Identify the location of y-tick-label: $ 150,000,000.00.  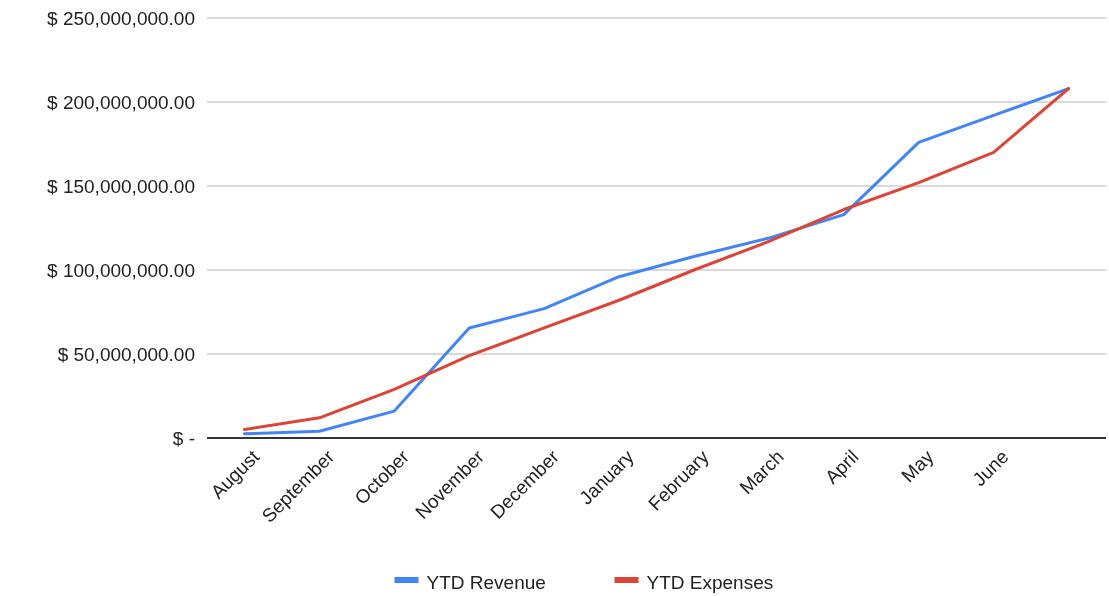
(121, 186).